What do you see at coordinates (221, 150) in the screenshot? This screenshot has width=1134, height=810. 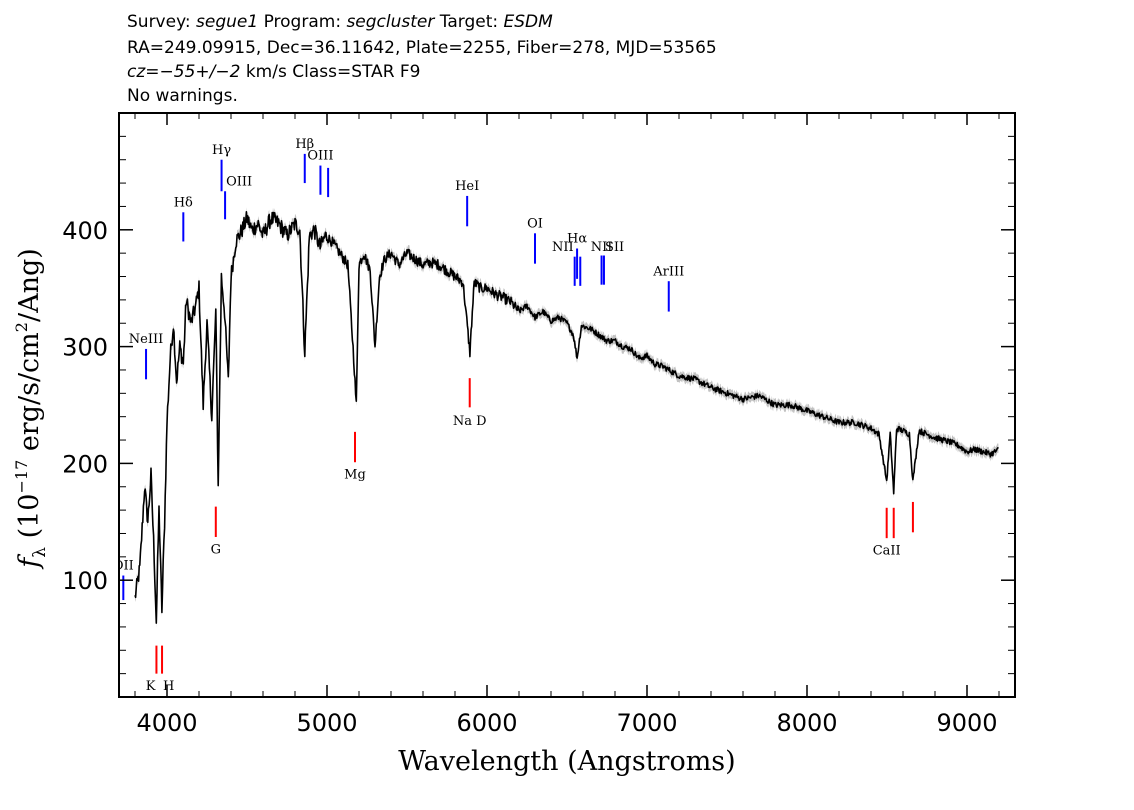 I see `line-label: Hγ` at bounding box center [221, 150].